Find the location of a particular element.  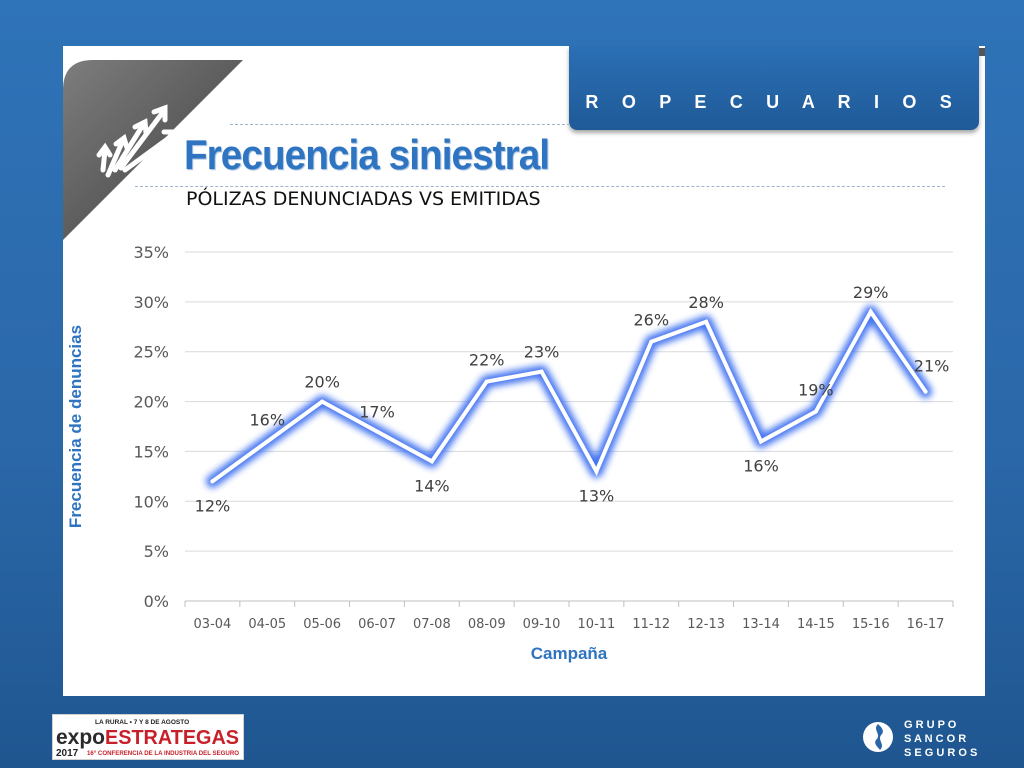

x-axis-title: Campaña is located at coordinates (569, 653).